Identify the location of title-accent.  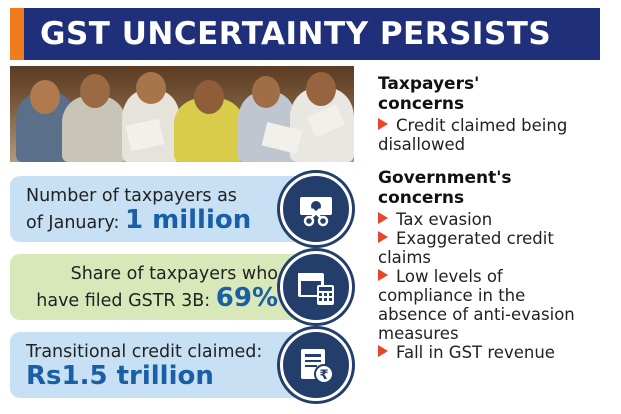
(17, 34).